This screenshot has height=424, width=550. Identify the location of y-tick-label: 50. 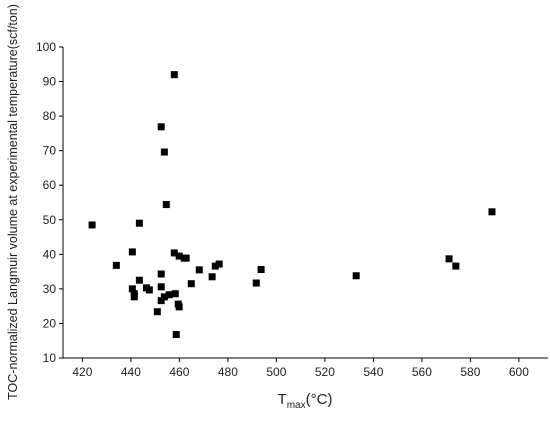
(50, 220).